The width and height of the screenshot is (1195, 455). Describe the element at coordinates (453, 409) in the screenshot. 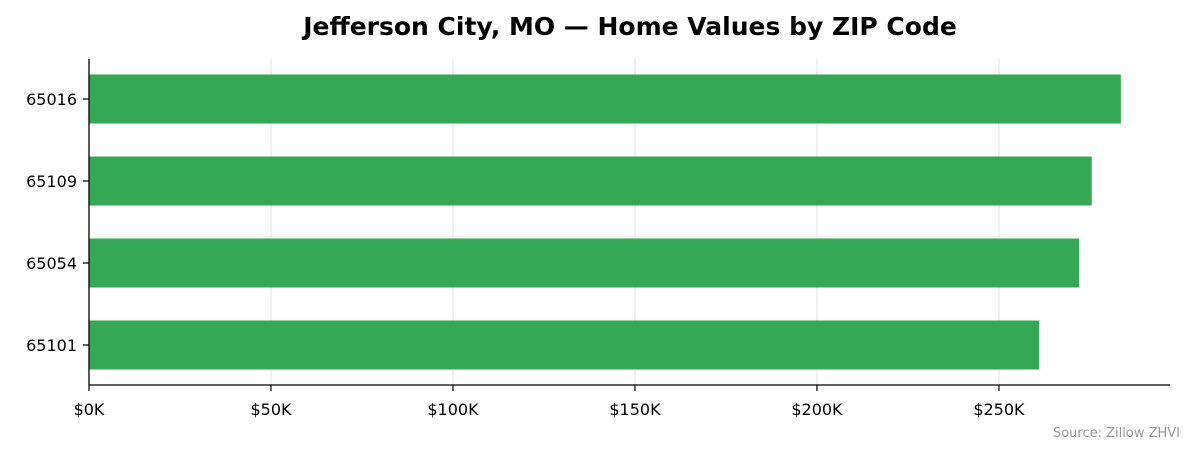

I see `x-tick-label-2: $100K` at that location.